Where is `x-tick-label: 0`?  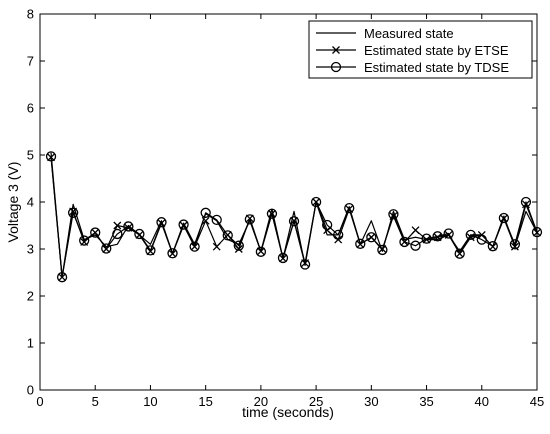 x-tick-label: 0 is located at coordinates (39, 401).